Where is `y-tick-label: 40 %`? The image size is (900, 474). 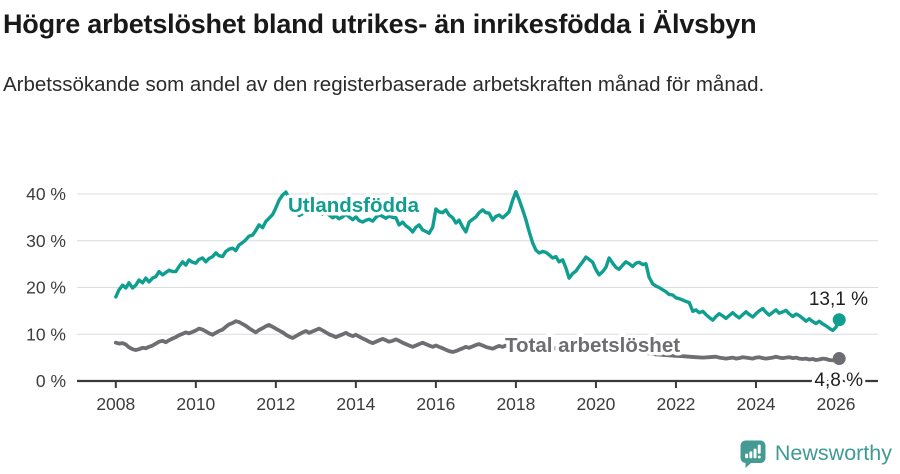 y-tick-label: 40 % is located at coordinates (46, 194).